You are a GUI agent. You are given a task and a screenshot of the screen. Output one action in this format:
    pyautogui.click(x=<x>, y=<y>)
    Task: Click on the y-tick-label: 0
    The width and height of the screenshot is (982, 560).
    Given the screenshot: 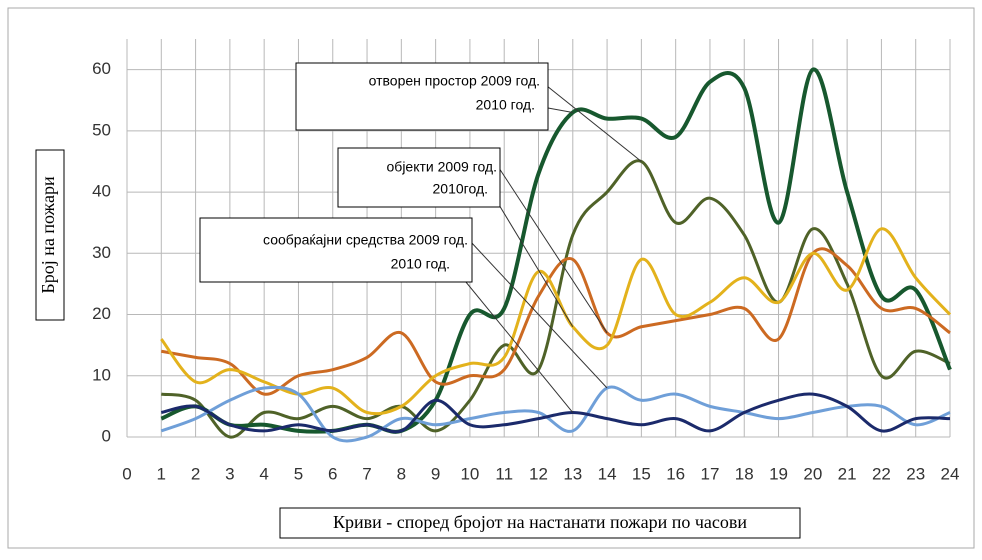 What is the action you would take?
    pyautogui.click(x=106, y=435)
    